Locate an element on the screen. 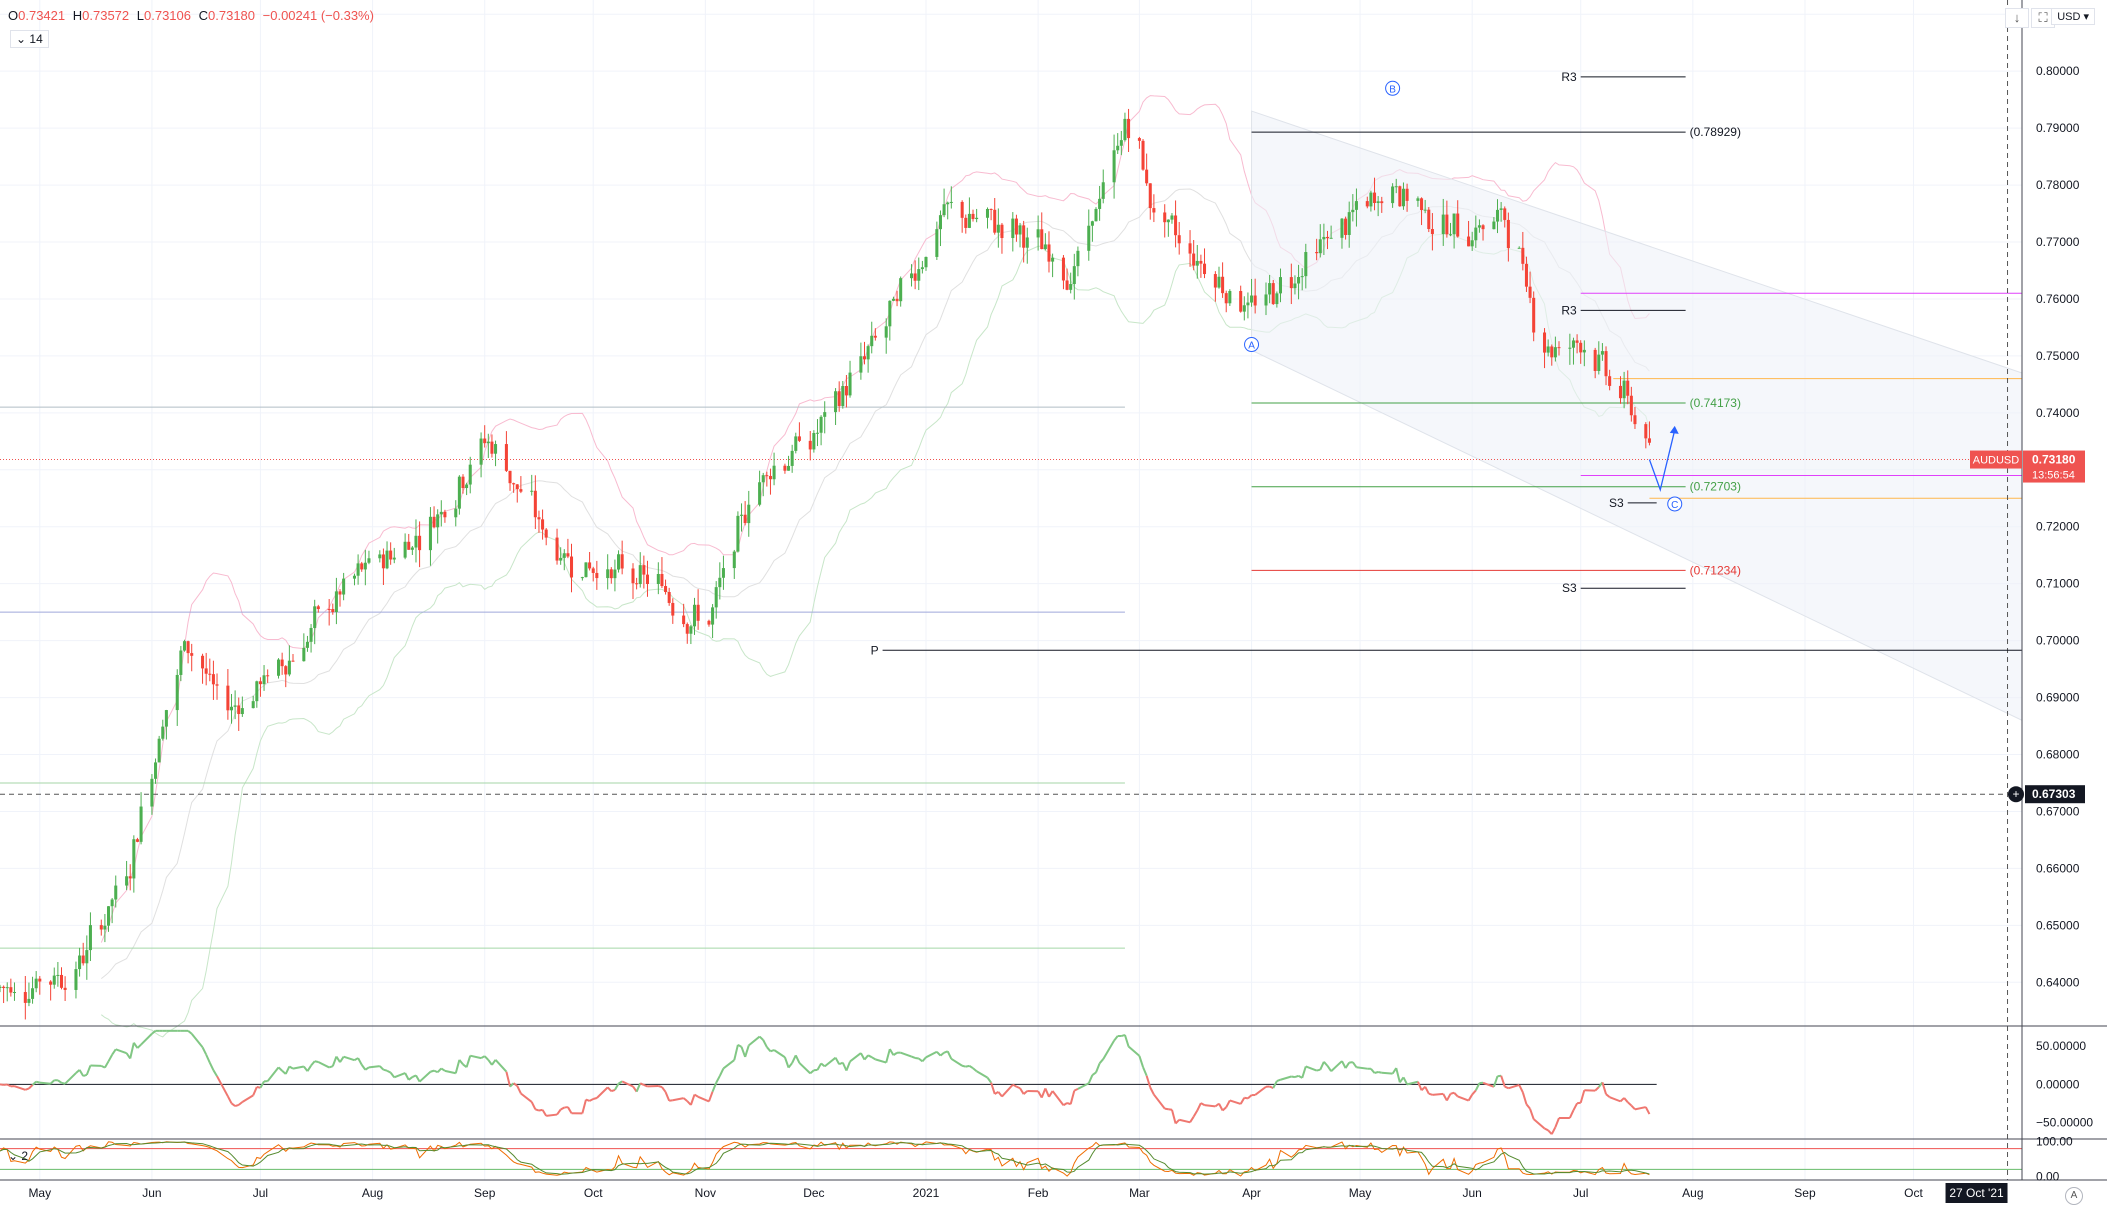  close-value: 0.73180 is located at coordinates (232, 15).